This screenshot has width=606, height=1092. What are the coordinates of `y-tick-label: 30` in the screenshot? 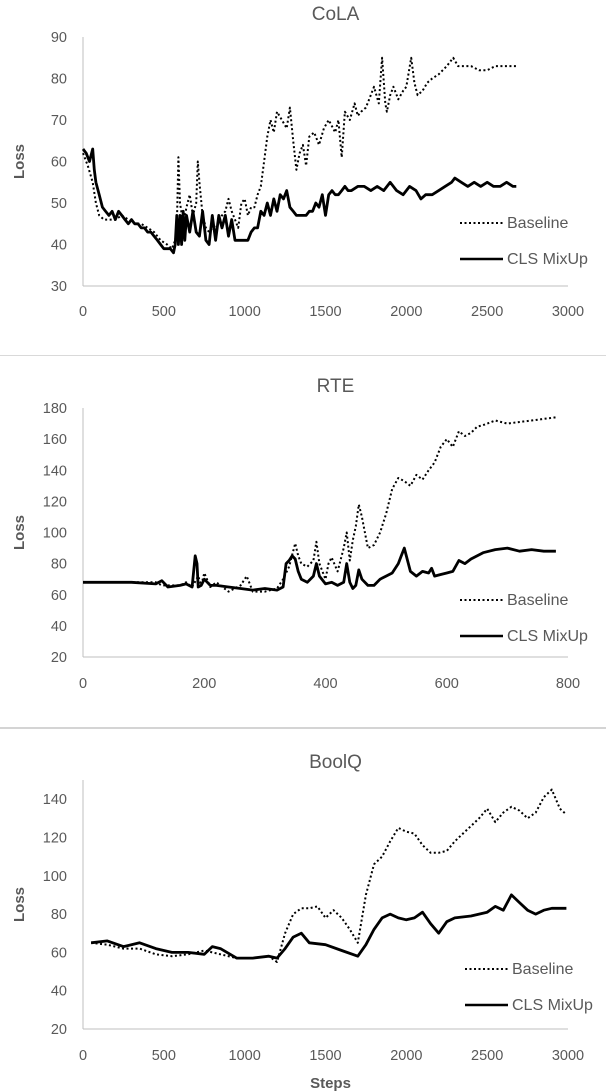 It's located at (59, 287).